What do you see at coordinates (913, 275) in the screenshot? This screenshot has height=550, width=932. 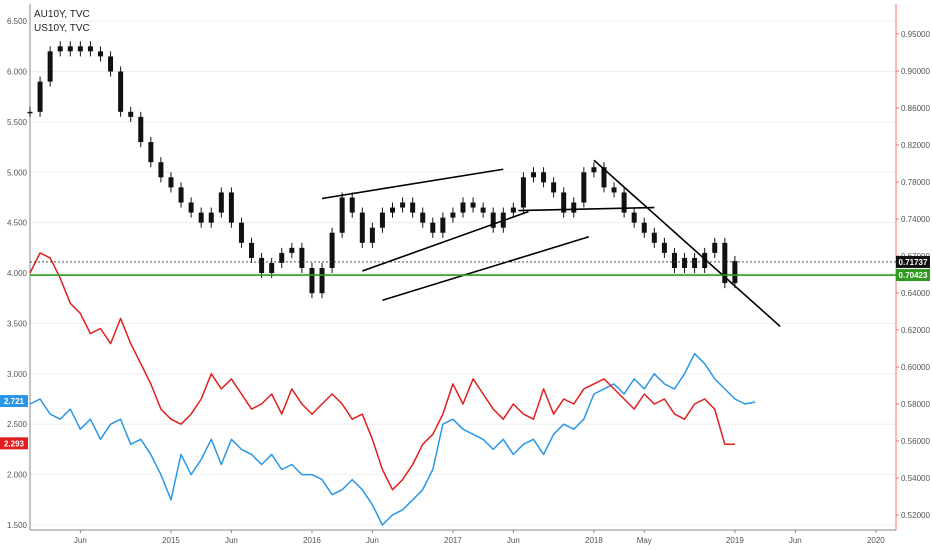 I see `support-price-label-bg` at bounding box center [913, 275].